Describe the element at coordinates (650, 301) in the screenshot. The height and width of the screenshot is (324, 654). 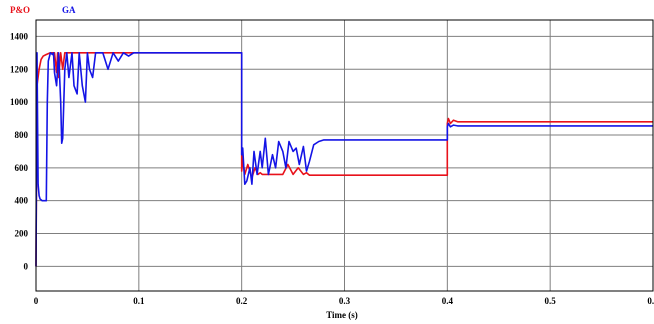
I see `x-tick-label: 0.6` at that location.